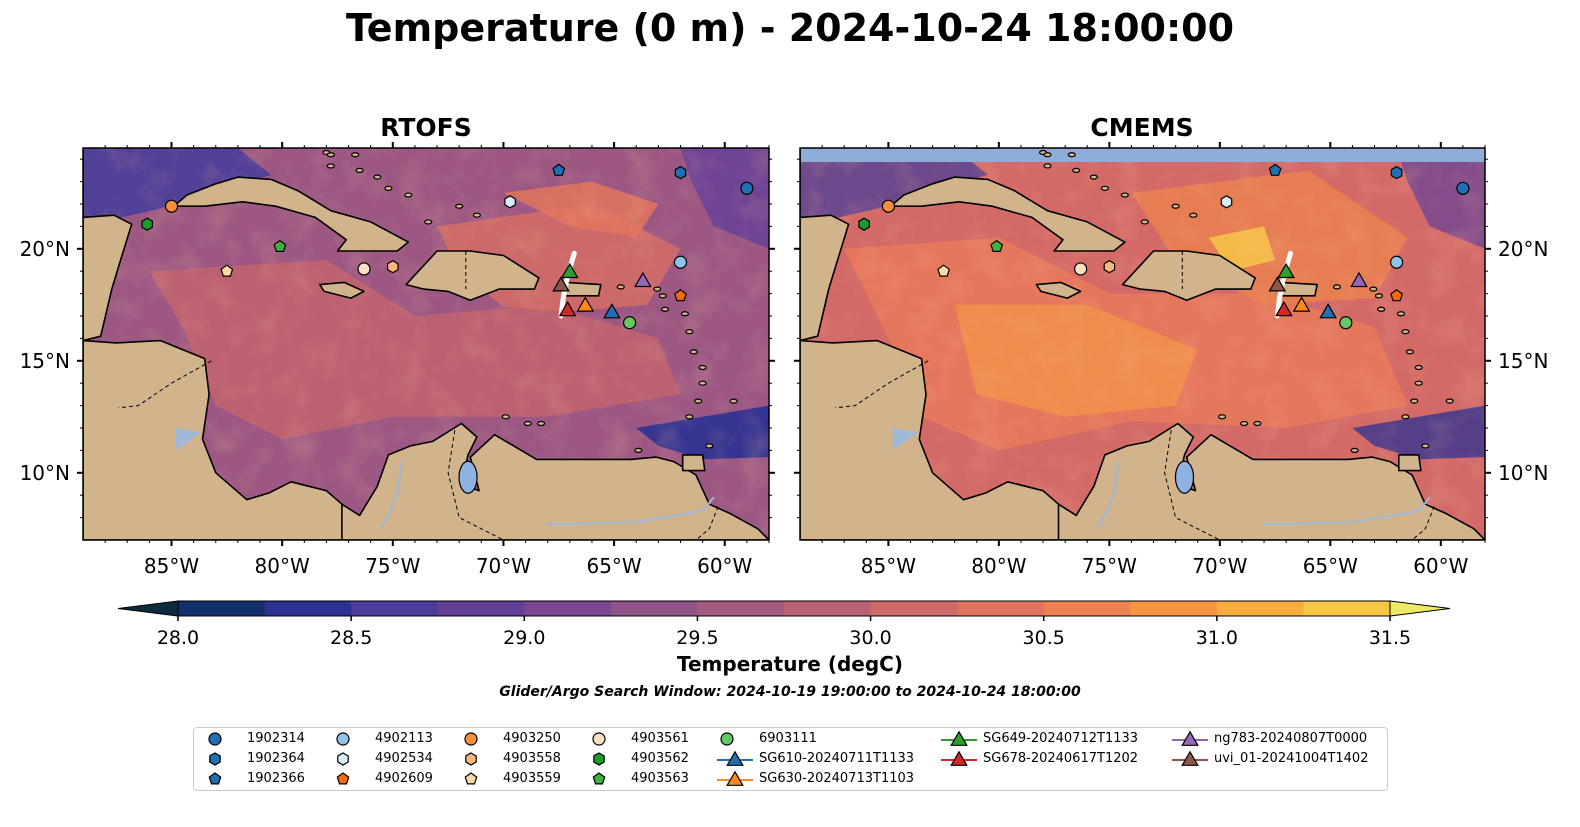  What do you see at coordinates (1301, 304) in the screenshot?
I see `obs-SG630-20240713T1103` at bounding box center [1301, 304].